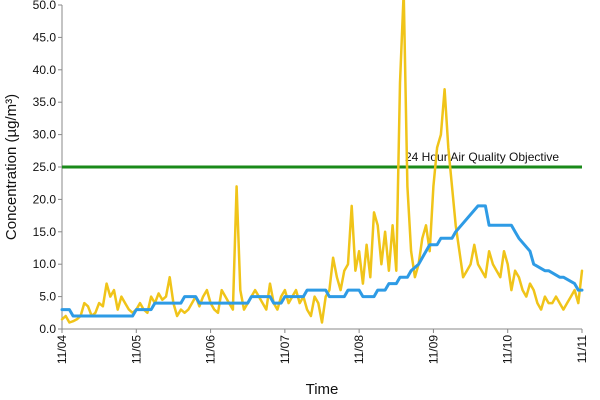 The image size is (600, 400). I want to click on x-tick-label: 11/04, so click(62, 349).